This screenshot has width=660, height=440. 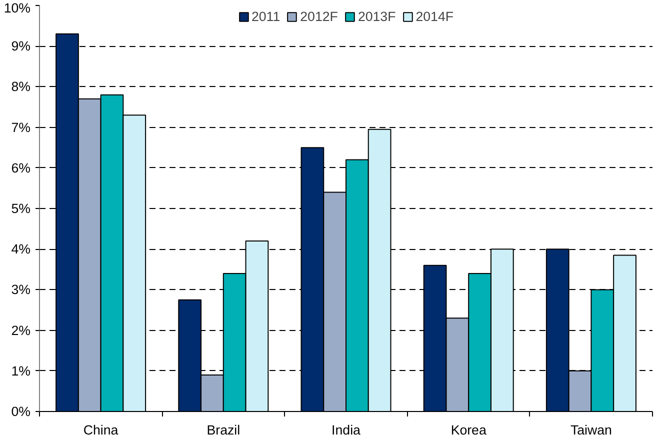 I want to click on y-tick-label: 0%, so click(x=21, y=411).